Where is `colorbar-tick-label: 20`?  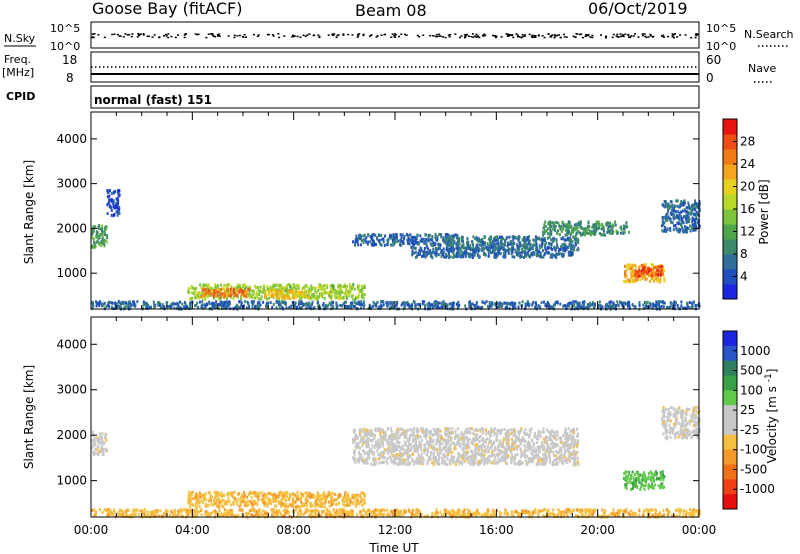
colorbar-tick-label: 20 is located at coordinates (747, 187).